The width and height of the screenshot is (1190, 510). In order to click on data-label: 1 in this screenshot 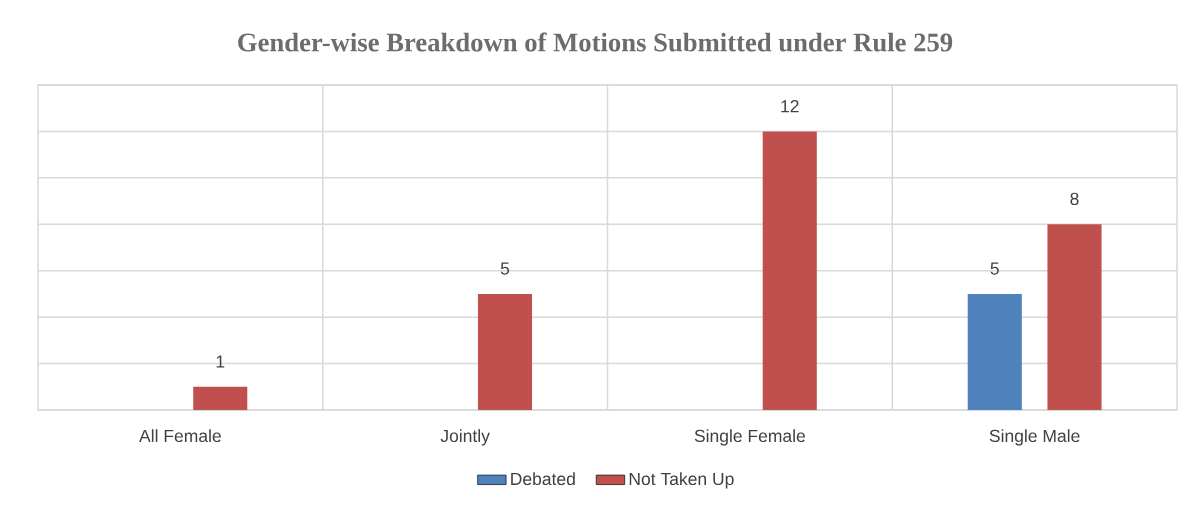, I will do `click(220, 361)`.